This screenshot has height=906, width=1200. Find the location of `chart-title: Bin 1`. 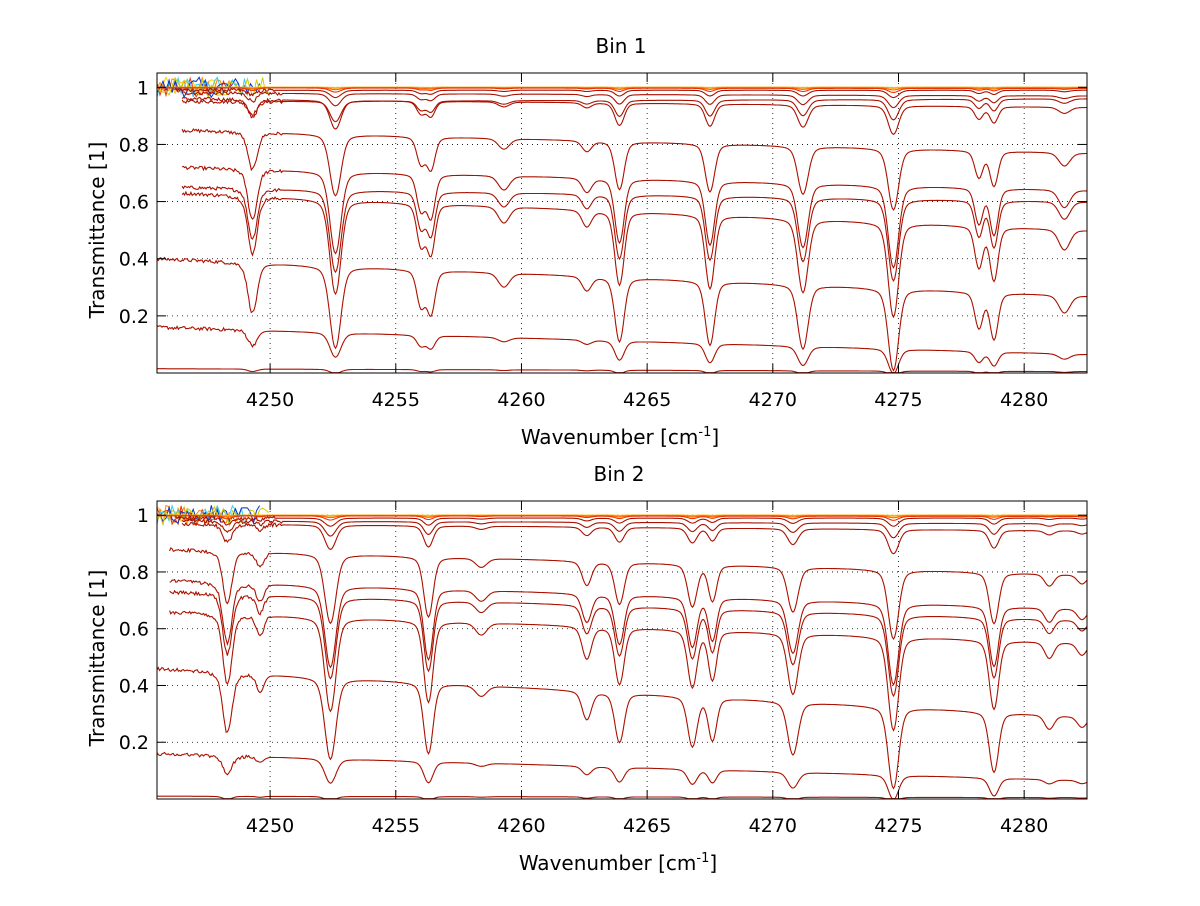

chart-title: Bin 1 is located at coordinates (620, 46).